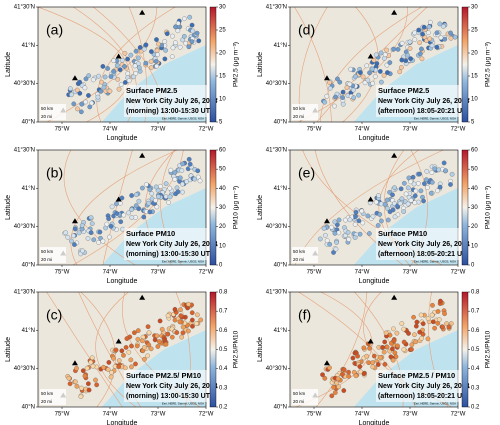 The height and width of the screenshot is (425, 500). I want to click on site-marker, so click(74, 78).